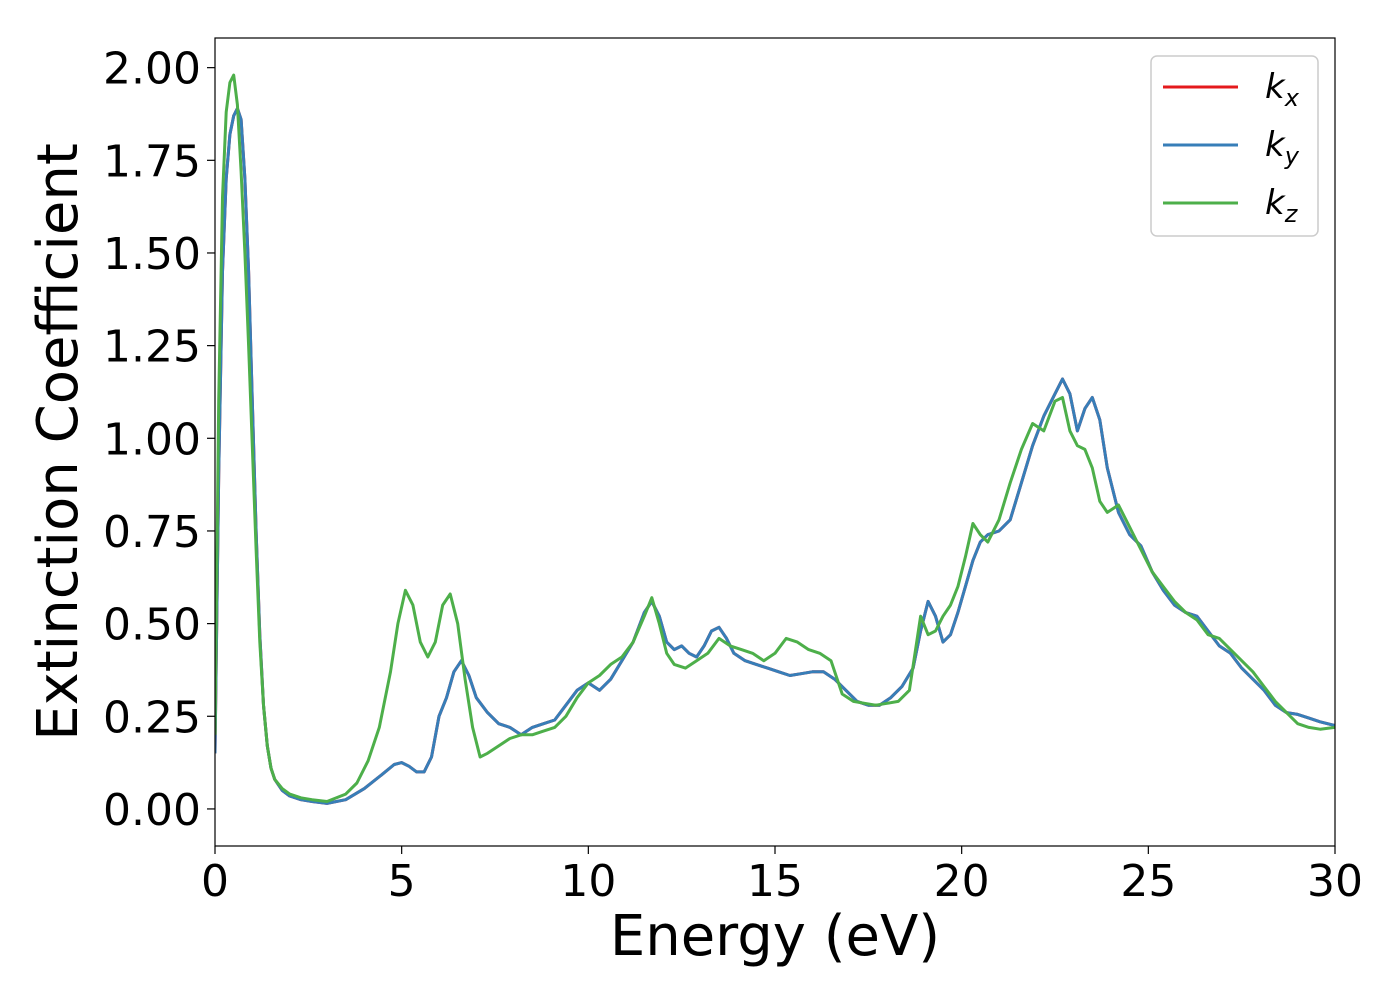 Image resolution: width=1400 pixels, height=1000 pixels. Describe the element at coordinates (588, 881) in the screenshot. I see `x-tick-label: 10` at that location.